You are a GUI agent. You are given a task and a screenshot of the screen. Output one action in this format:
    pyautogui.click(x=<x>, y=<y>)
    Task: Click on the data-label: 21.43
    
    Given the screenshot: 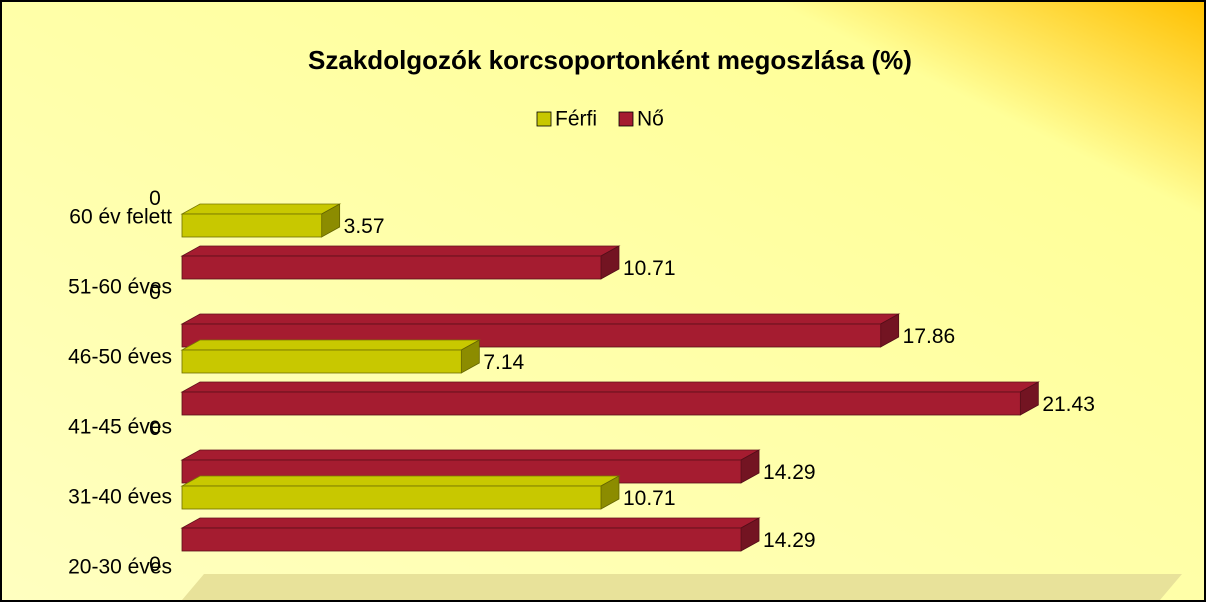 What is the action you would take?
    pyautogui.click(x=1068, y=404)
    